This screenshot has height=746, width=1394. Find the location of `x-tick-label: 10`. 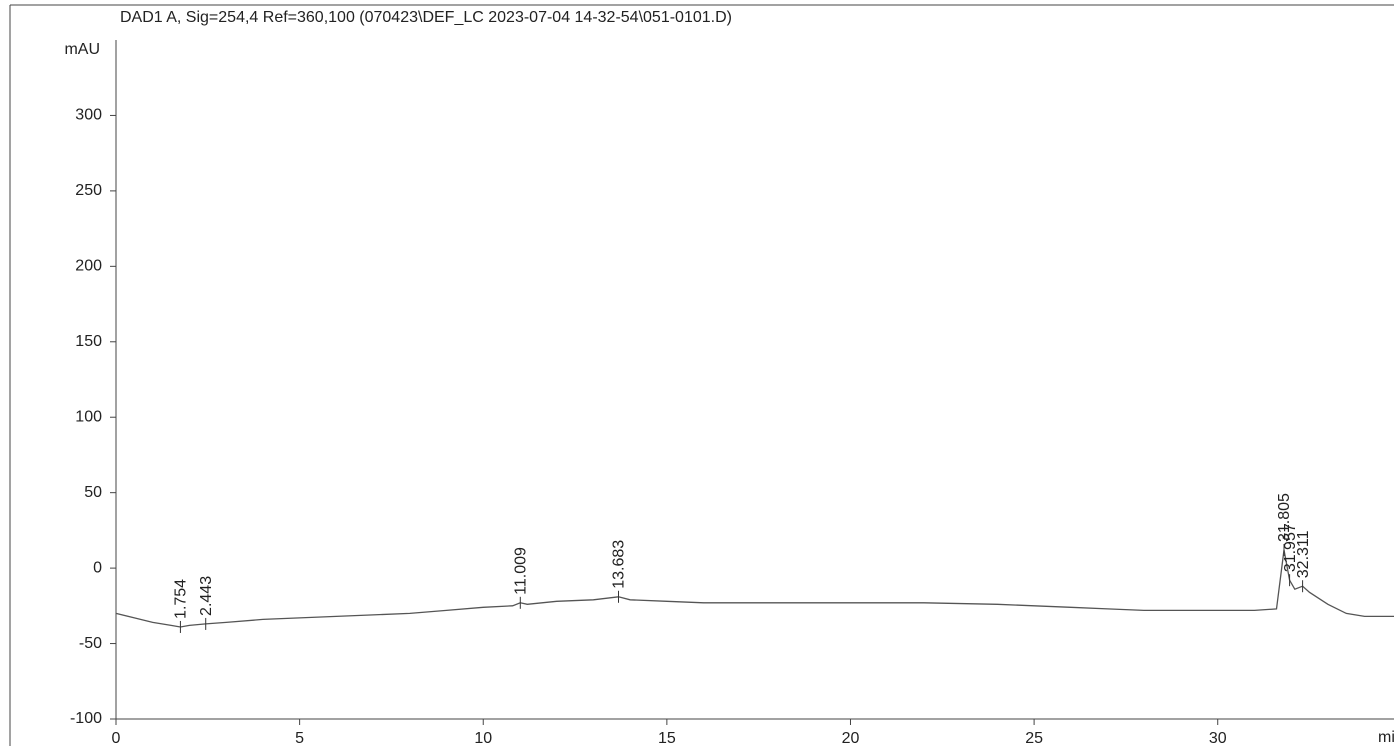

x-tick-label: 10 is located at coordinates (483, 738).